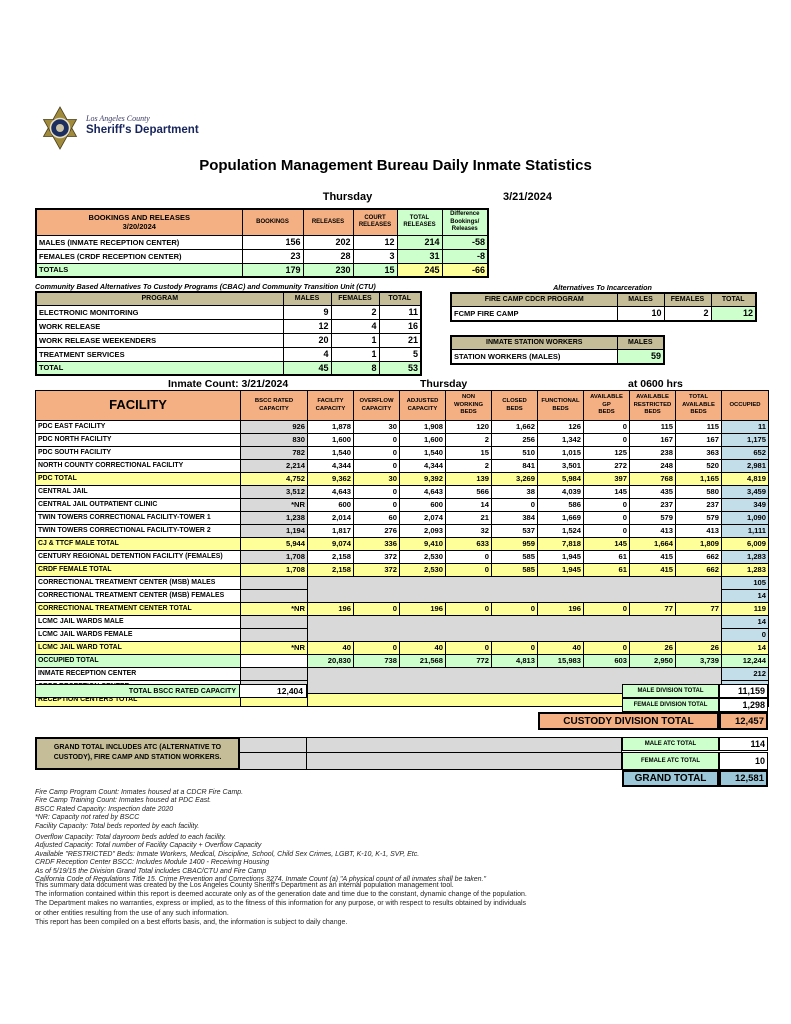 Image resolution: width=791 pixels, height=1024 pixels. What do you see at coordinates (400, 340) in the screenshot?
I see `cbac-cell: 21` at bounding box center [400, 340].